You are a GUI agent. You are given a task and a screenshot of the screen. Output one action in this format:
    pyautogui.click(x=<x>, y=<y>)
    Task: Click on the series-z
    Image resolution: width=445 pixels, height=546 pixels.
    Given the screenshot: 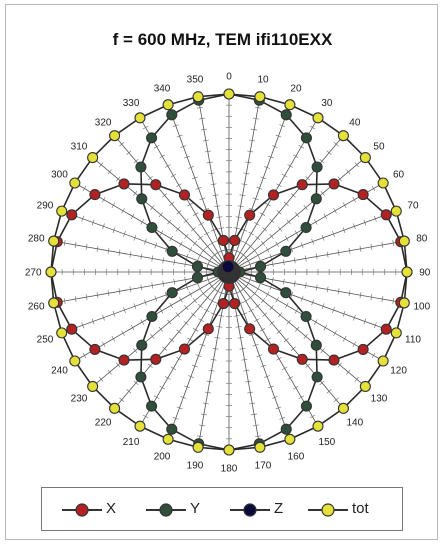 What is the action you would take?
    pyautogui.click(x=229, y=272)
    